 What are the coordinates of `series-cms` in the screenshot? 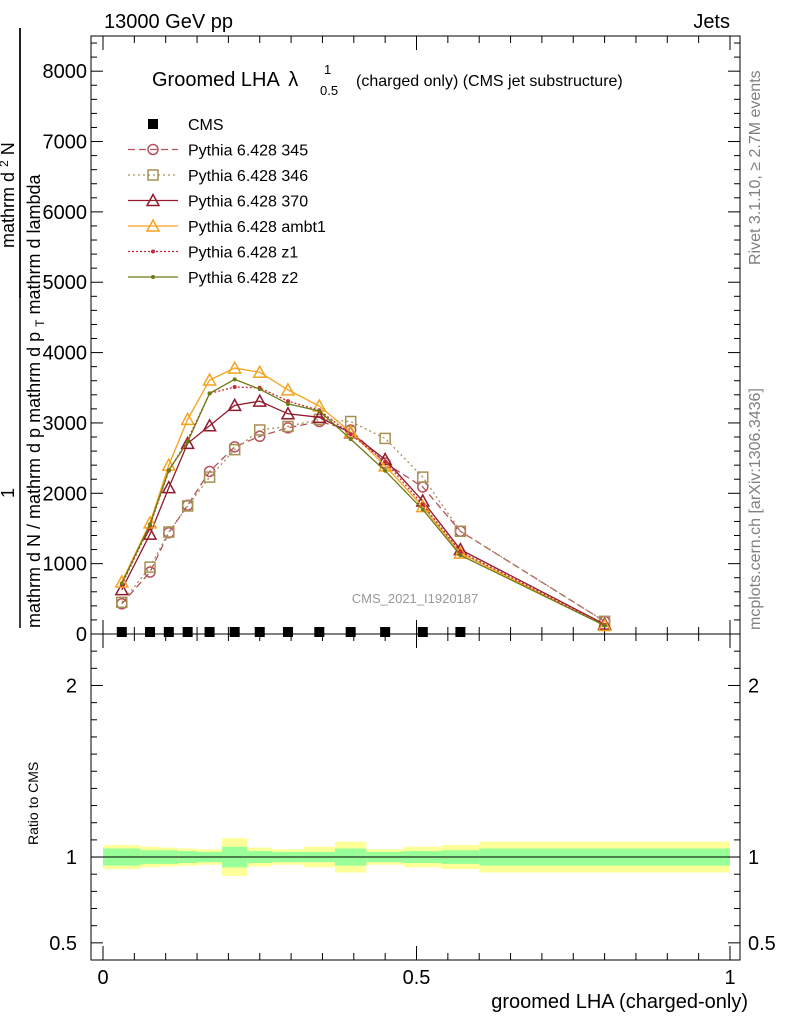 It's located at (291, 632).